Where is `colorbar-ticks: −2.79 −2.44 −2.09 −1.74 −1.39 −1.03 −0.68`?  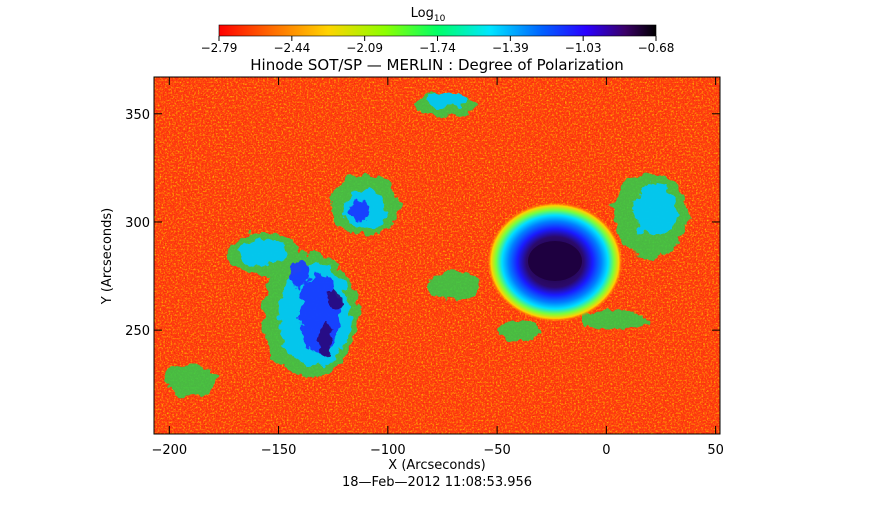
colorbar-ticks: −2.79 −2.44 −2.09 −1.74 −1.39 −1.03 −0.68 is located at coordinates (438, 45).